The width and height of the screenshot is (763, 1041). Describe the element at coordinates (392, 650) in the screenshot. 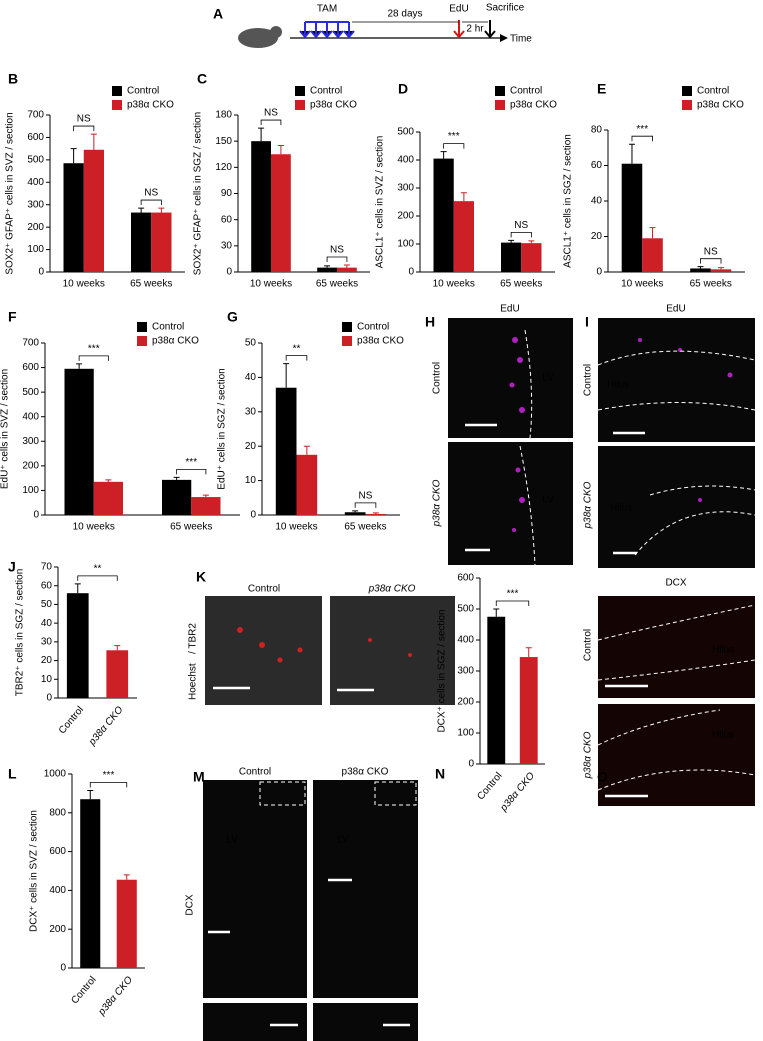

I see `image-k-cko` at that location.